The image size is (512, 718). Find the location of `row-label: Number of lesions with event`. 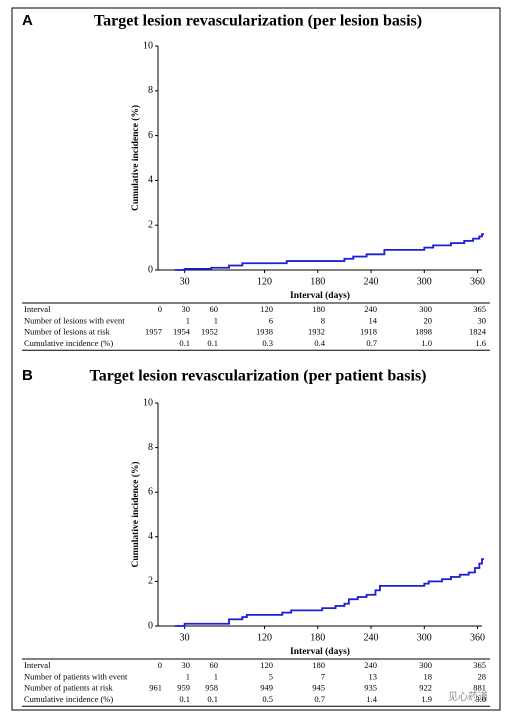

row-label: Number of lesions with event is located at coordinates (74, 320).